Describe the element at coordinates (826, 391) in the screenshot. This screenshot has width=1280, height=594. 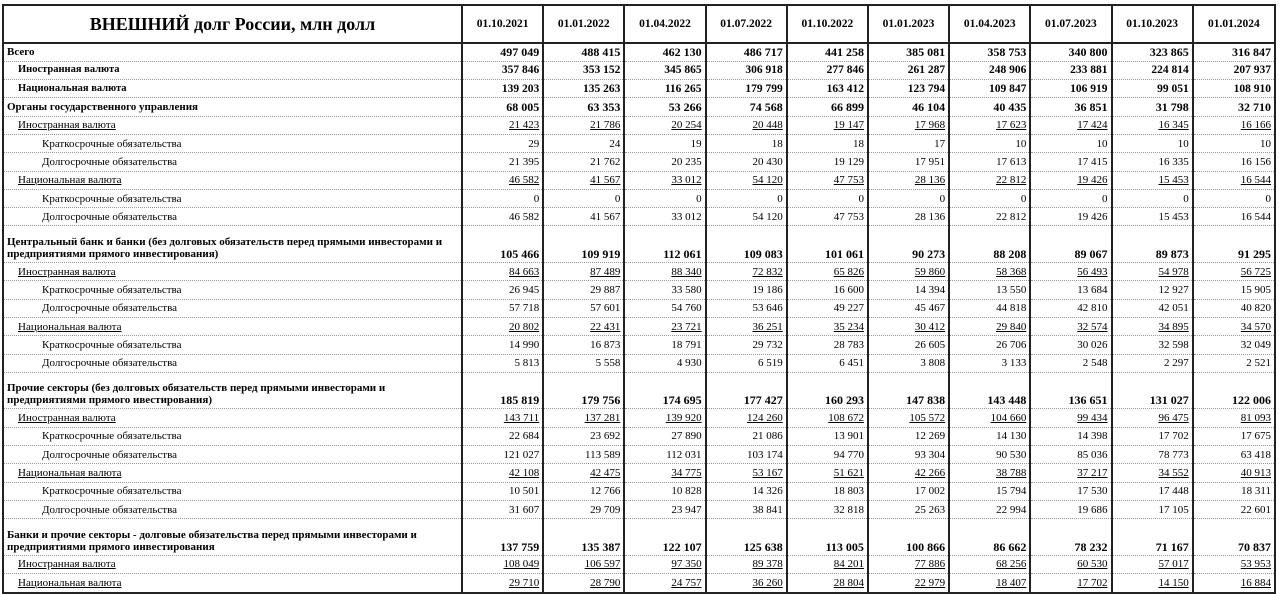
I see `value-cell: 160 293` at that location.